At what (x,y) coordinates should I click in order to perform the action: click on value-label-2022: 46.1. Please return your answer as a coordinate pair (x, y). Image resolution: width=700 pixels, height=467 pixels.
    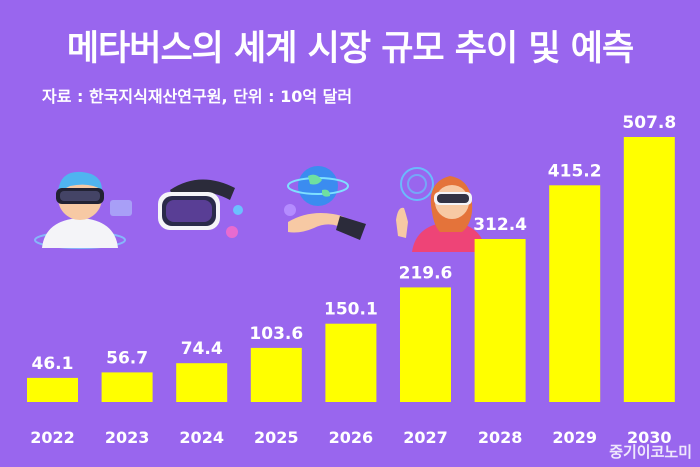
    Looking at the image, I should click on (53, 364).